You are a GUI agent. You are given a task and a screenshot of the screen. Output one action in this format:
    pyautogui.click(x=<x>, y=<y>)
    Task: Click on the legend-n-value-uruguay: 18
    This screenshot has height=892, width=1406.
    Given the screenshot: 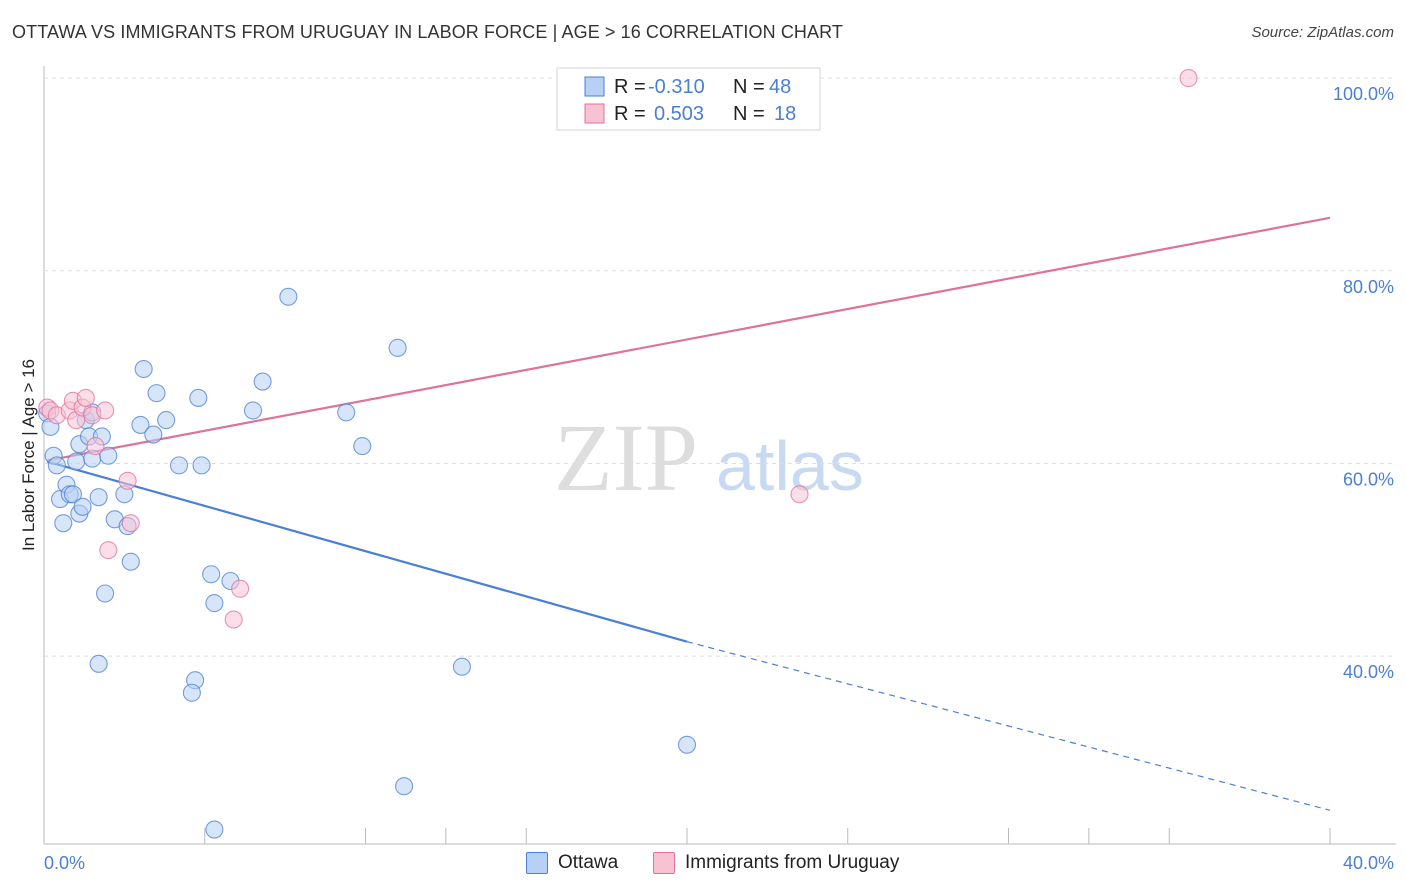 What is the action you would take?
    pyautogui.click(x=785, y=114)
    